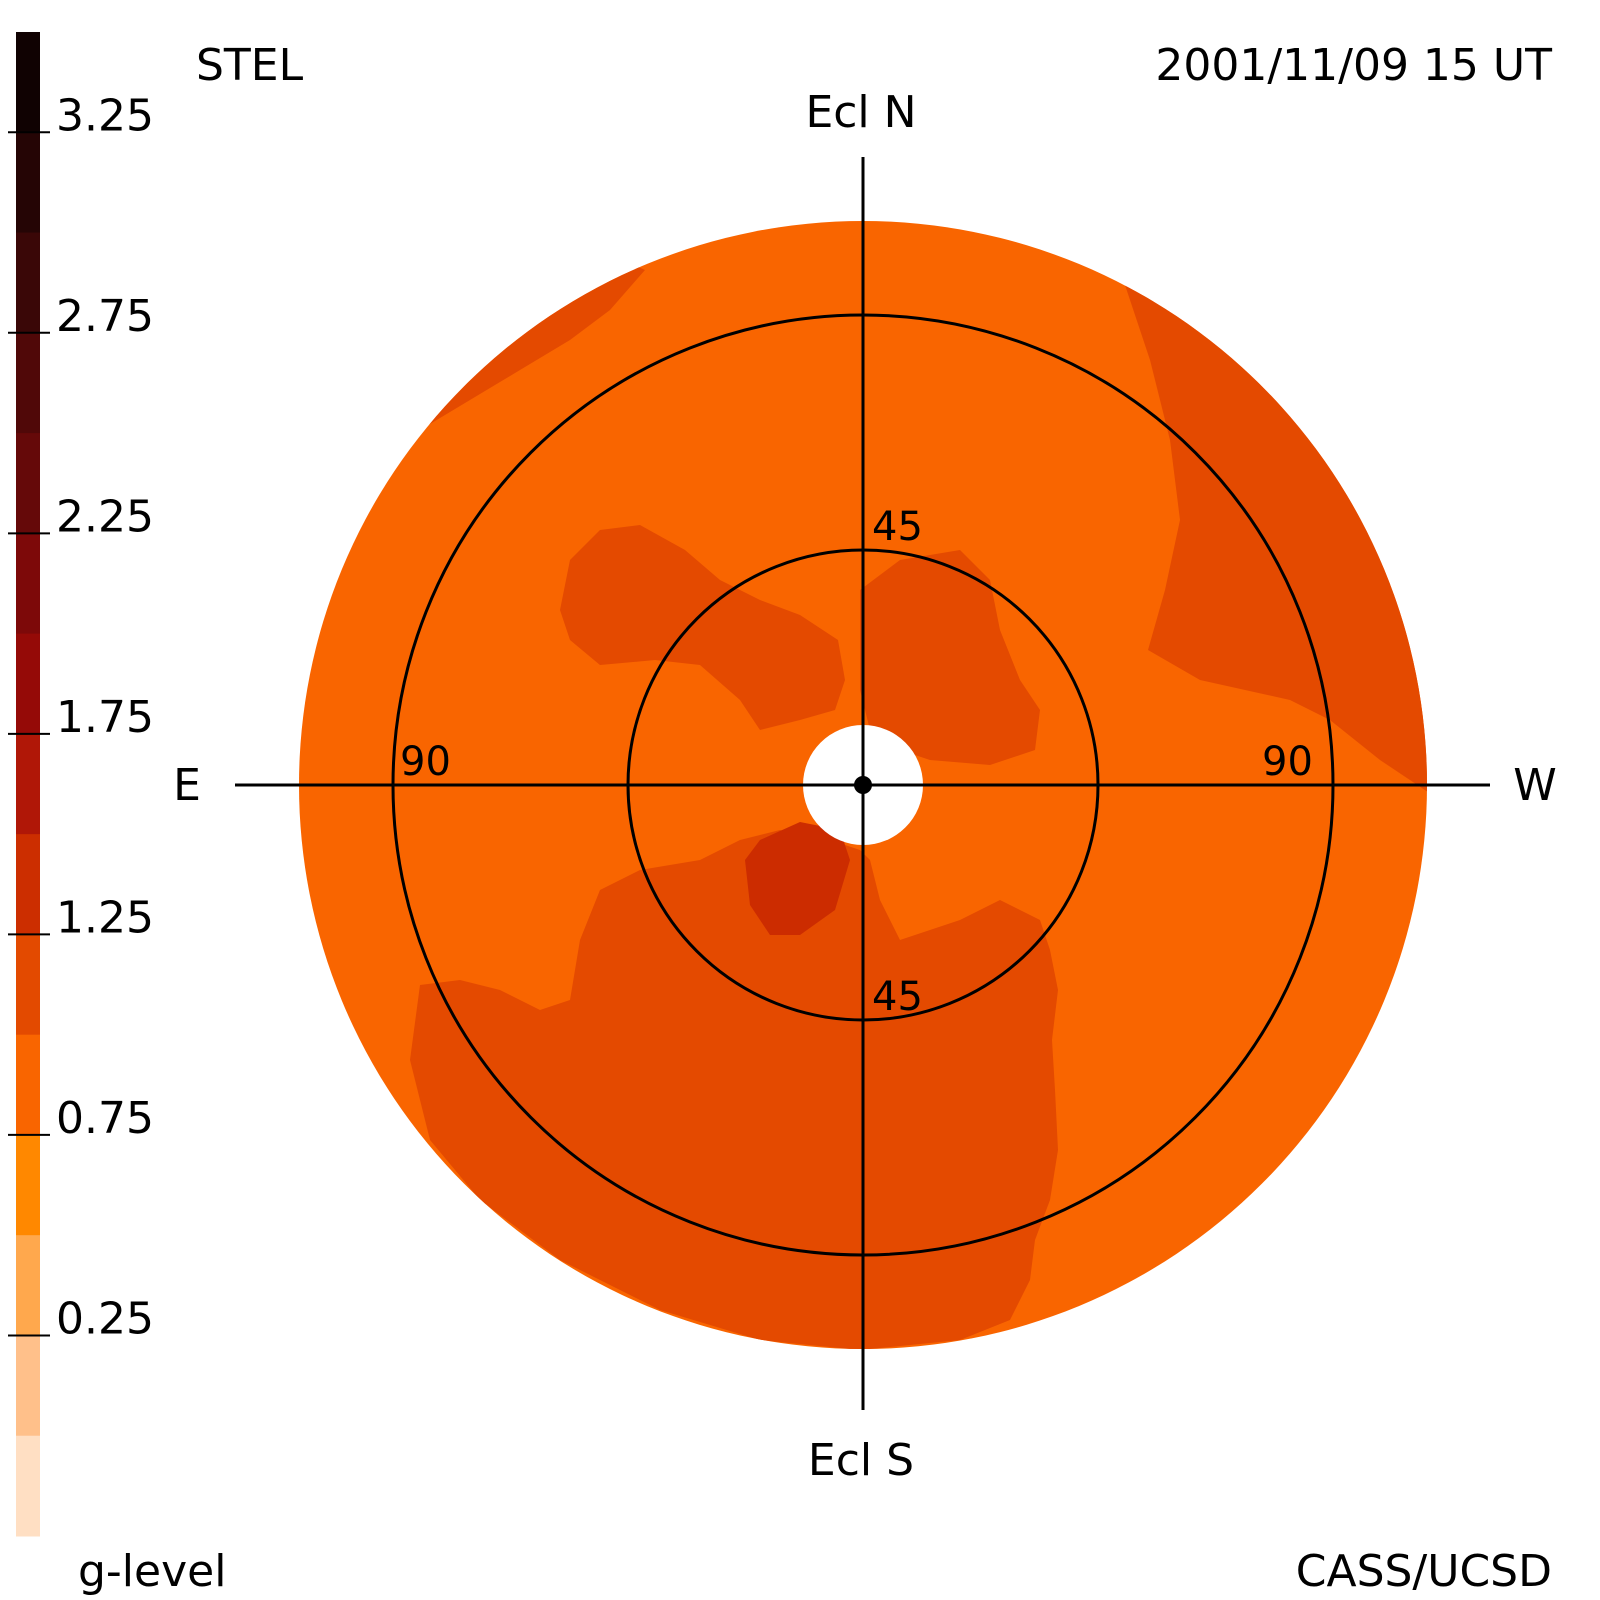 The height and width of the screenshot is (1600, 1600). Describe the element at coordinates (950, 657) in the screenshot. I see `region-north-inner` at that location.